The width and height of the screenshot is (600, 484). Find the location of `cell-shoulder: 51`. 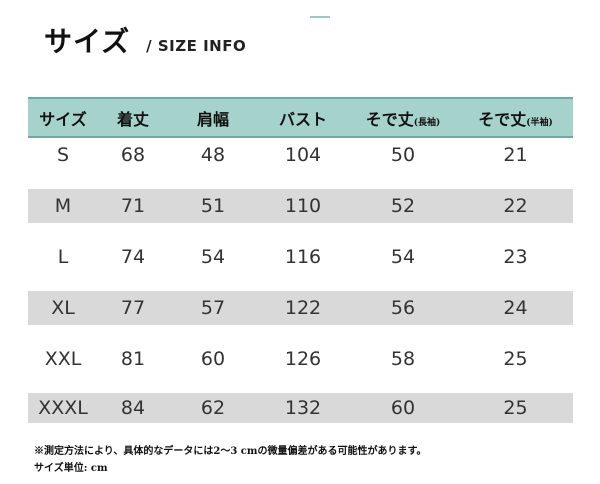

cell-shoulder: 51 is located at coordinates (213, 206).